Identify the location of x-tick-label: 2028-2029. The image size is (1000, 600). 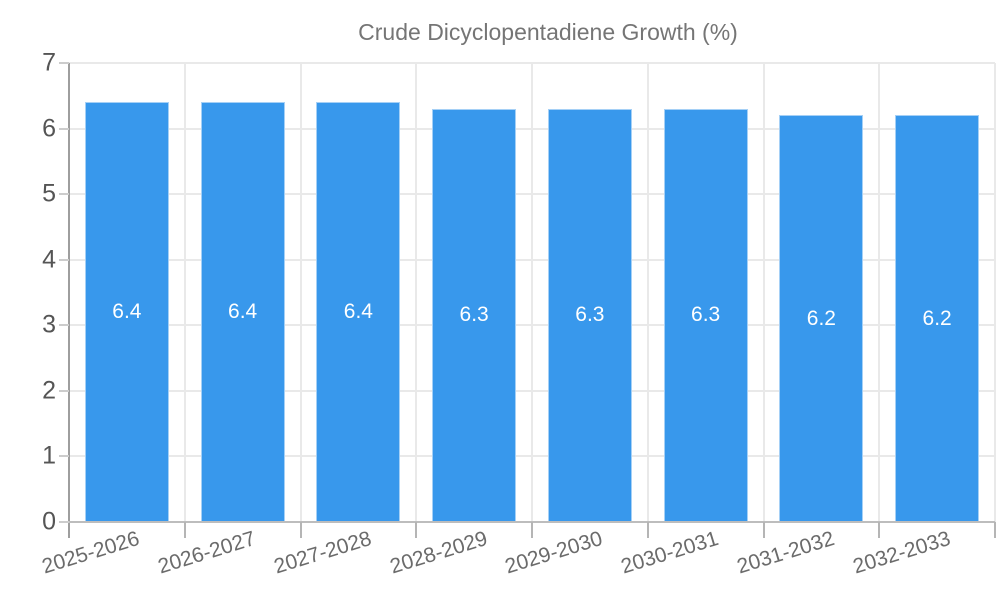
(438, 553).